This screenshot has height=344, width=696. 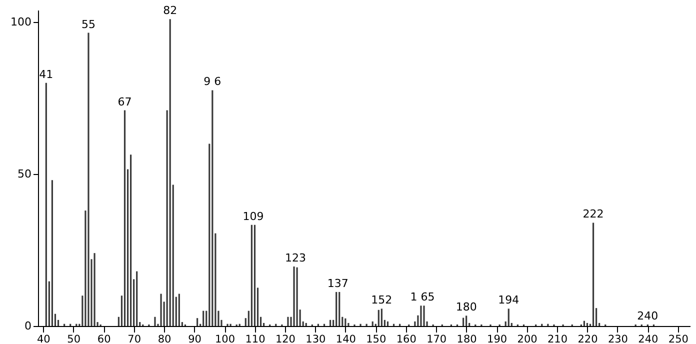 What do you see at coordinates (74, 339) in the screenshot?
I see `x-tick-label: 50` at bounding box center [74, 339].